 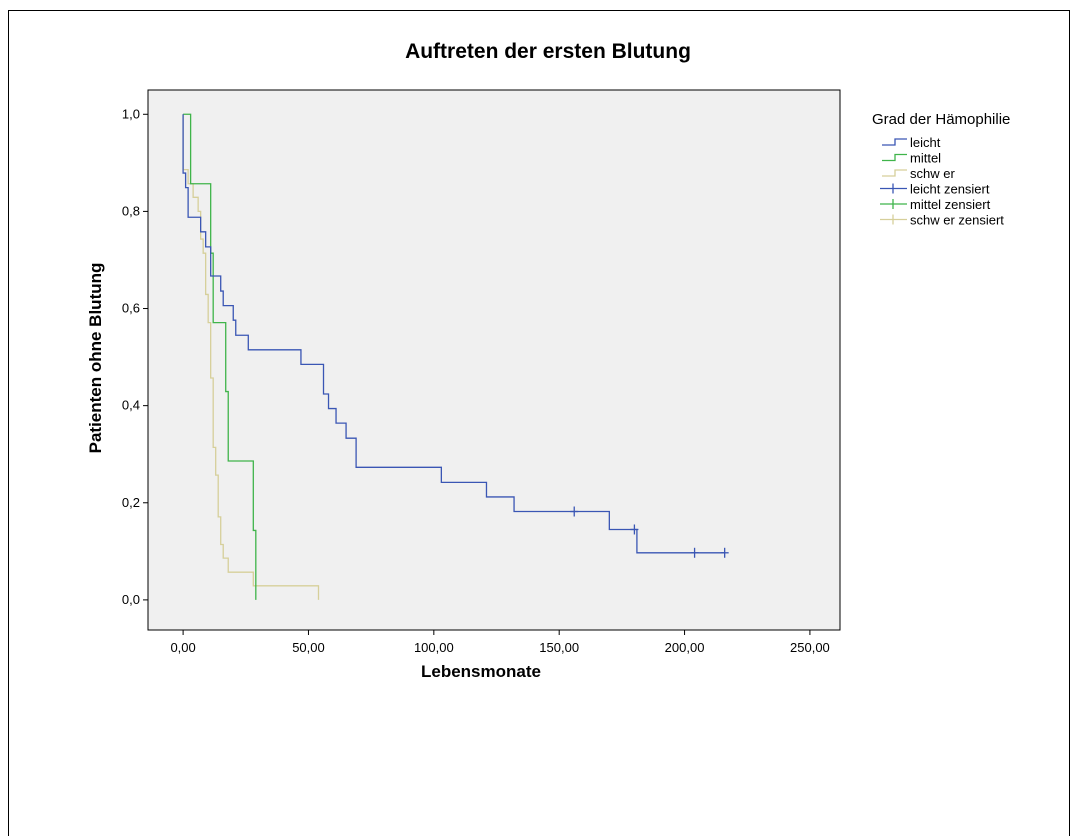 I want to click on legend-label: leicht, so click(x=925, y=142).